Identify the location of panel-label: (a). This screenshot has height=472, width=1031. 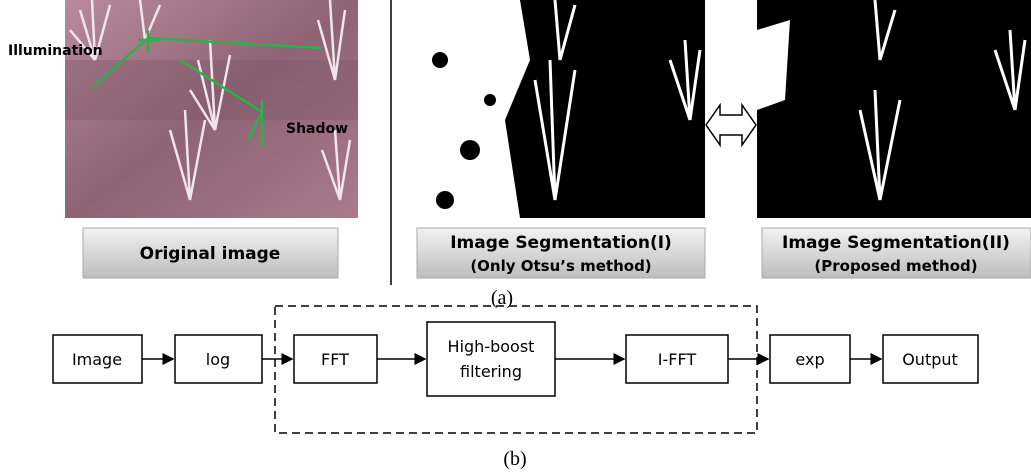
(502, 298).